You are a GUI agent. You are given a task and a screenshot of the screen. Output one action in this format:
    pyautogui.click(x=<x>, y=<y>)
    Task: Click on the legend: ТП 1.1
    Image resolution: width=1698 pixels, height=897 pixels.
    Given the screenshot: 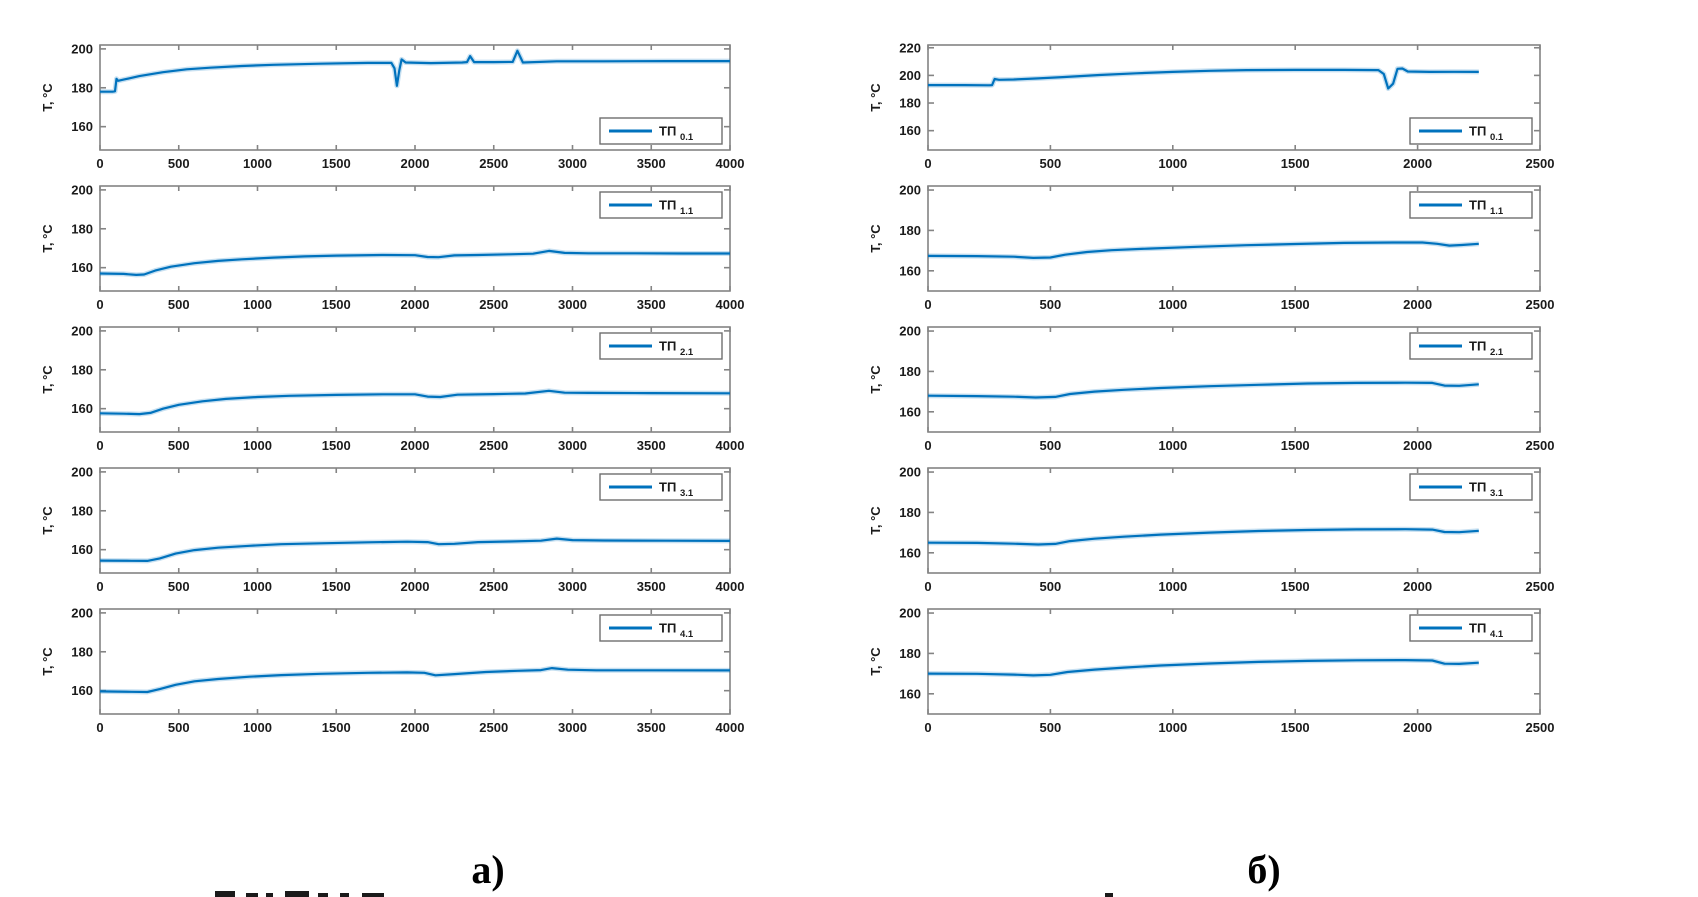 What is the action you would take?
    pyautogui.click(x=1471, y=205)
    